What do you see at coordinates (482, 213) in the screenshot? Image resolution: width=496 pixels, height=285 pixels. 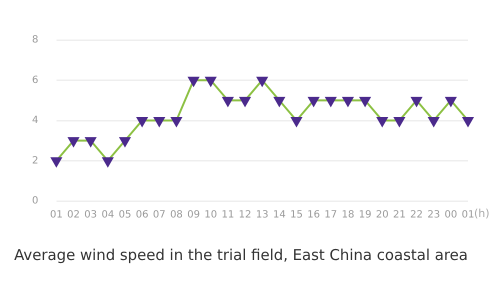 I see `x-axis-title: (h)` at bounding box center [482, 213].